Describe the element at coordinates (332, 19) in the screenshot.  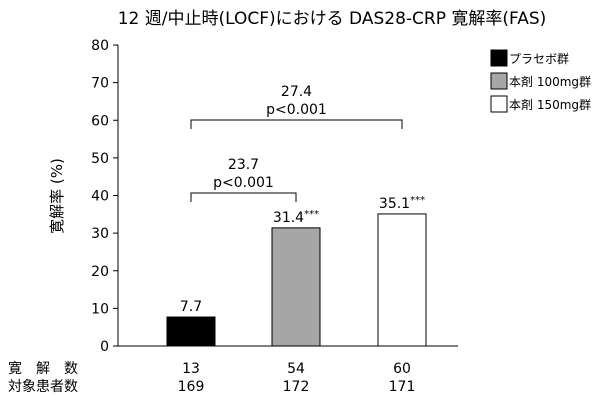
I see `chart-title: 12 週/中止時(LOCF)における DAS28-CRP 寛解率(FAS)` at that location.